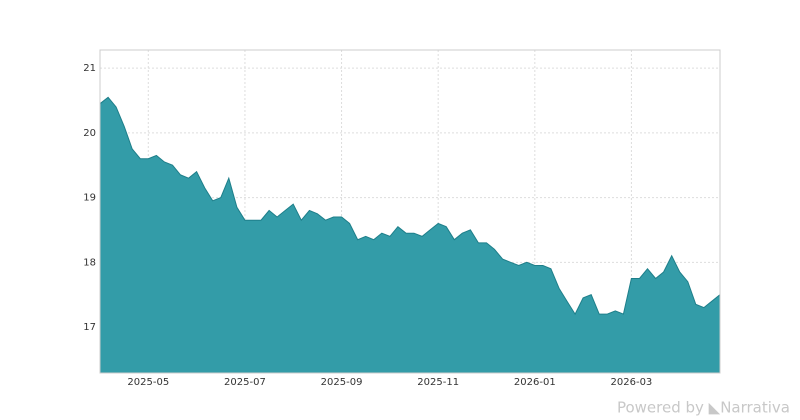  What do you see at coordinates (89, 133) in the screenshot?
I see `y-tick-label: 20` at bounding box center [89, 133].